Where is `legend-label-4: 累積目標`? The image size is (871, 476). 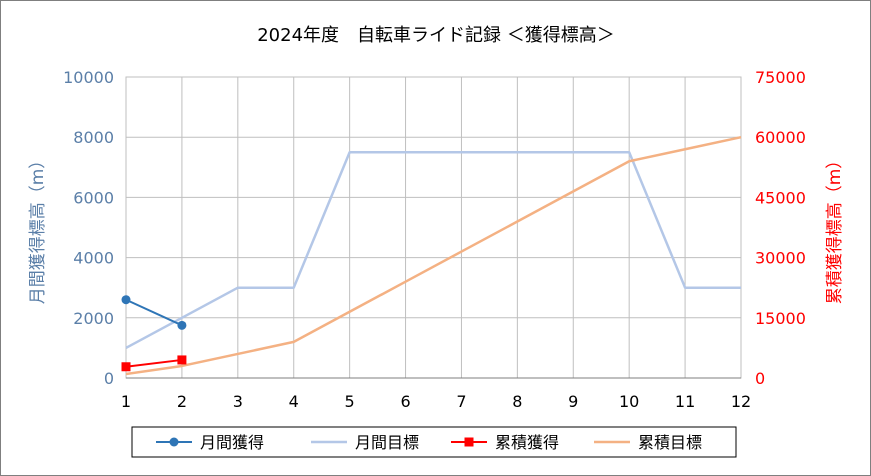 legend-label-4: 累積目標 is located at coordinates (670, 442).